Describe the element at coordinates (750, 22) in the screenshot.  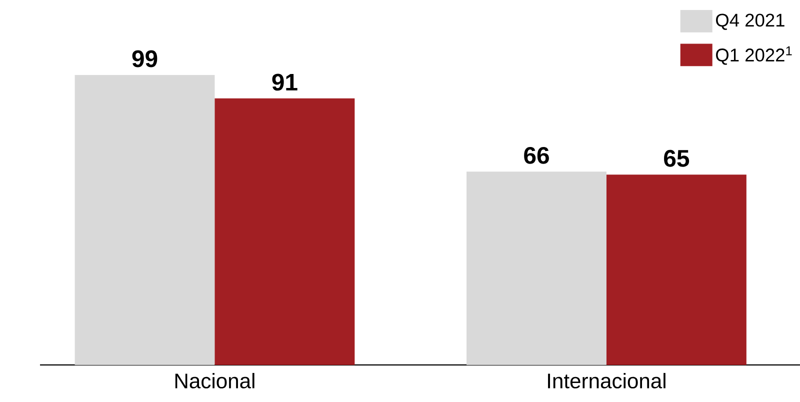
I see `legend-label: Q4 2021` at that location.